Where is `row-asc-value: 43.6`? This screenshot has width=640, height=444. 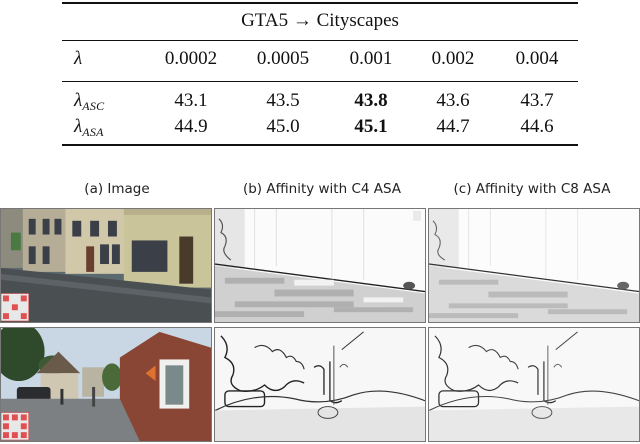 row-asc-value: 43.6 is located at coordinates (453, 100).